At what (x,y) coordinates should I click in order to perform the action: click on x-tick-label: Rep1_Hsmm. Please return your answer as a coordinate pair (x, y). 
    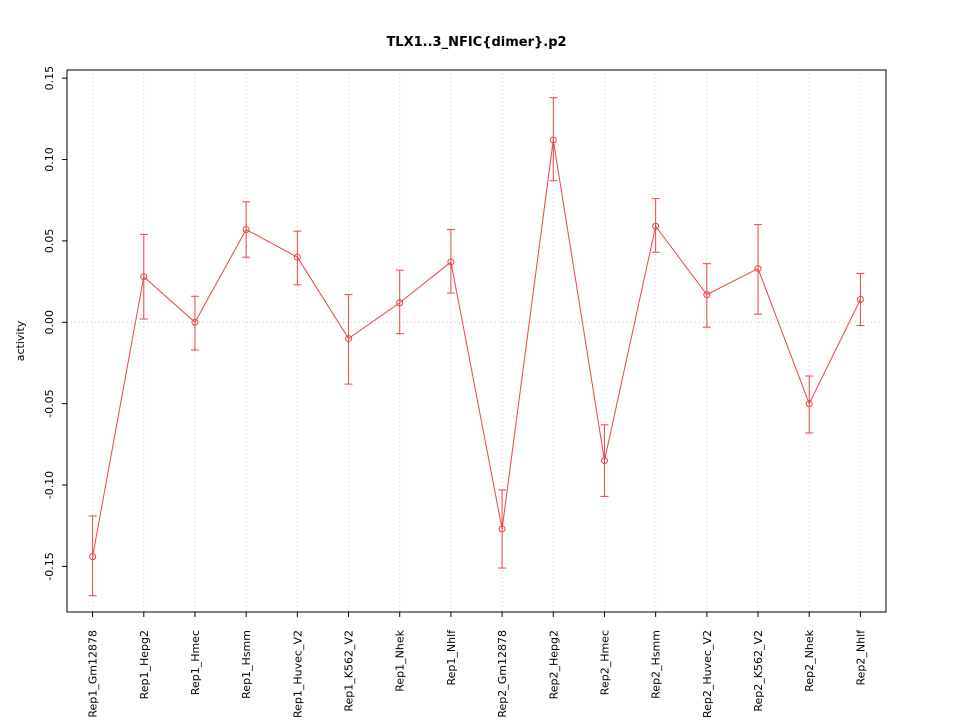
    Looking at the image, I should click on (246, 664).